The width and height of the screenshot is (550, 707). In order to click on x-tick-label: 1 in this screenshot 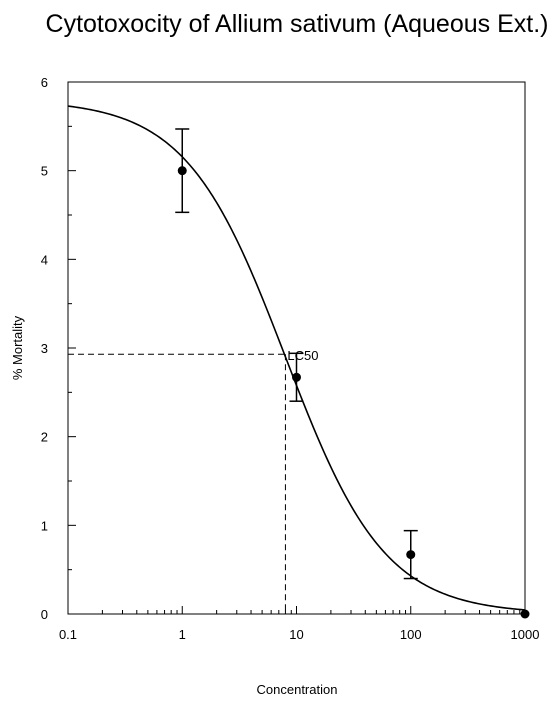, I will do `click(182, 634)`.